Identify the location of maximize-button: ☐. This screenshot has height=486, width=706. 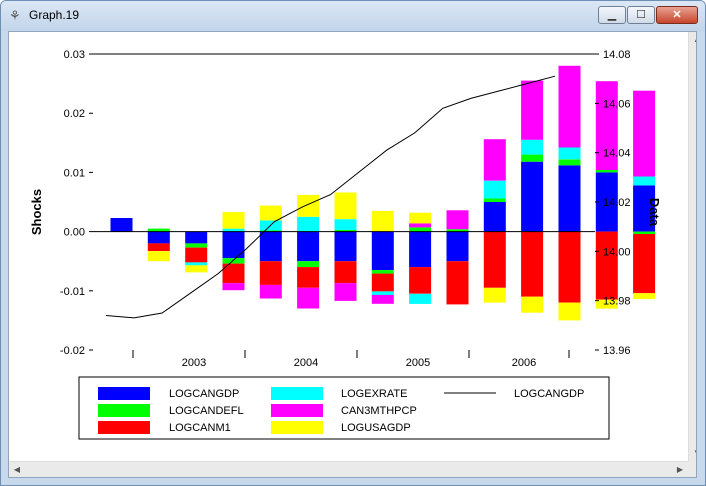
(641, 15).